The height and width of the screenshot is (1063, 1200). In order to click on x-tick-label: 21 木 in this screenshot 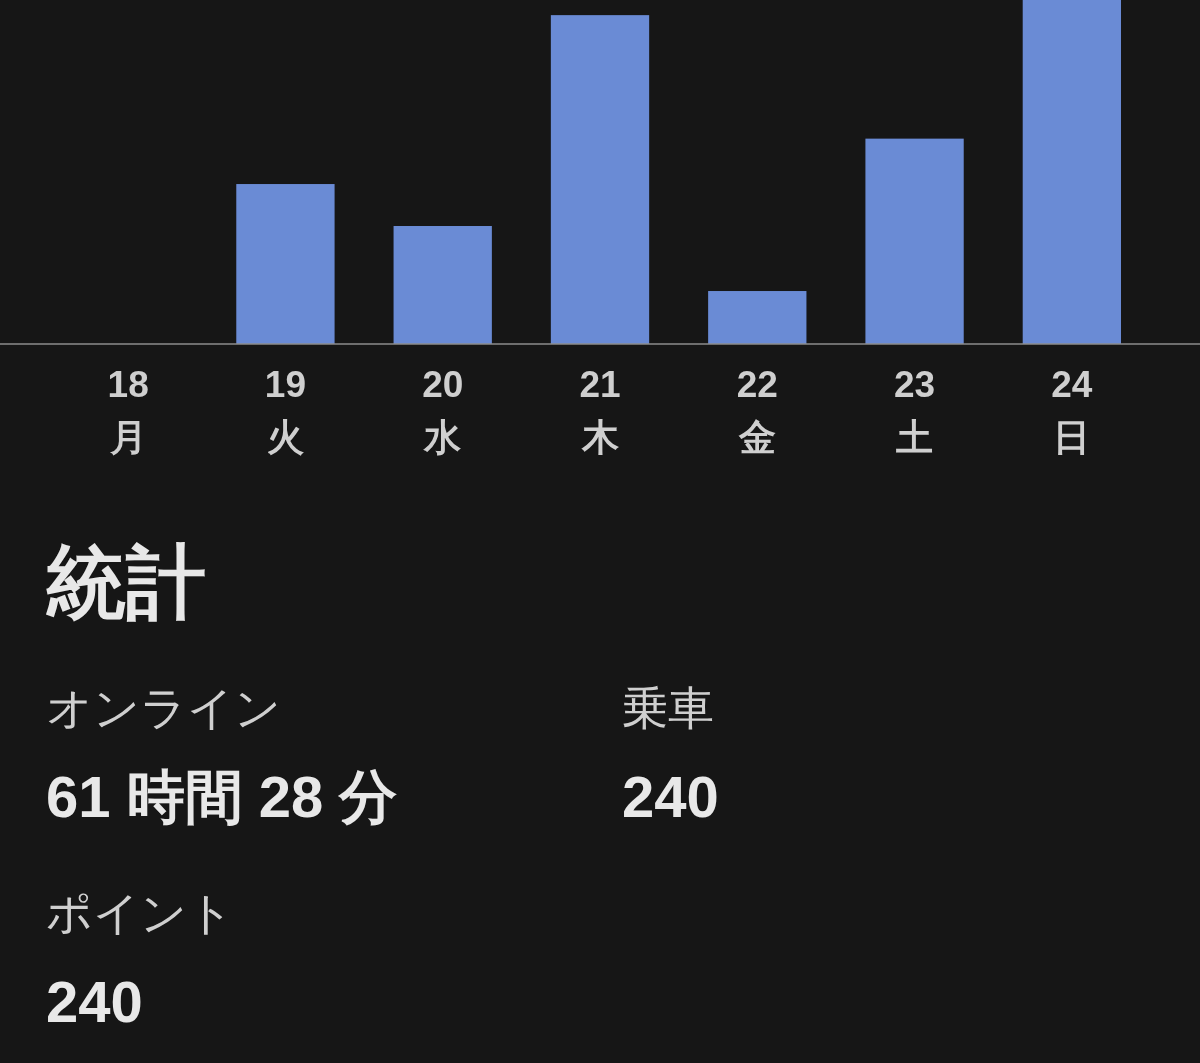, I will do `click(600, 410)`.